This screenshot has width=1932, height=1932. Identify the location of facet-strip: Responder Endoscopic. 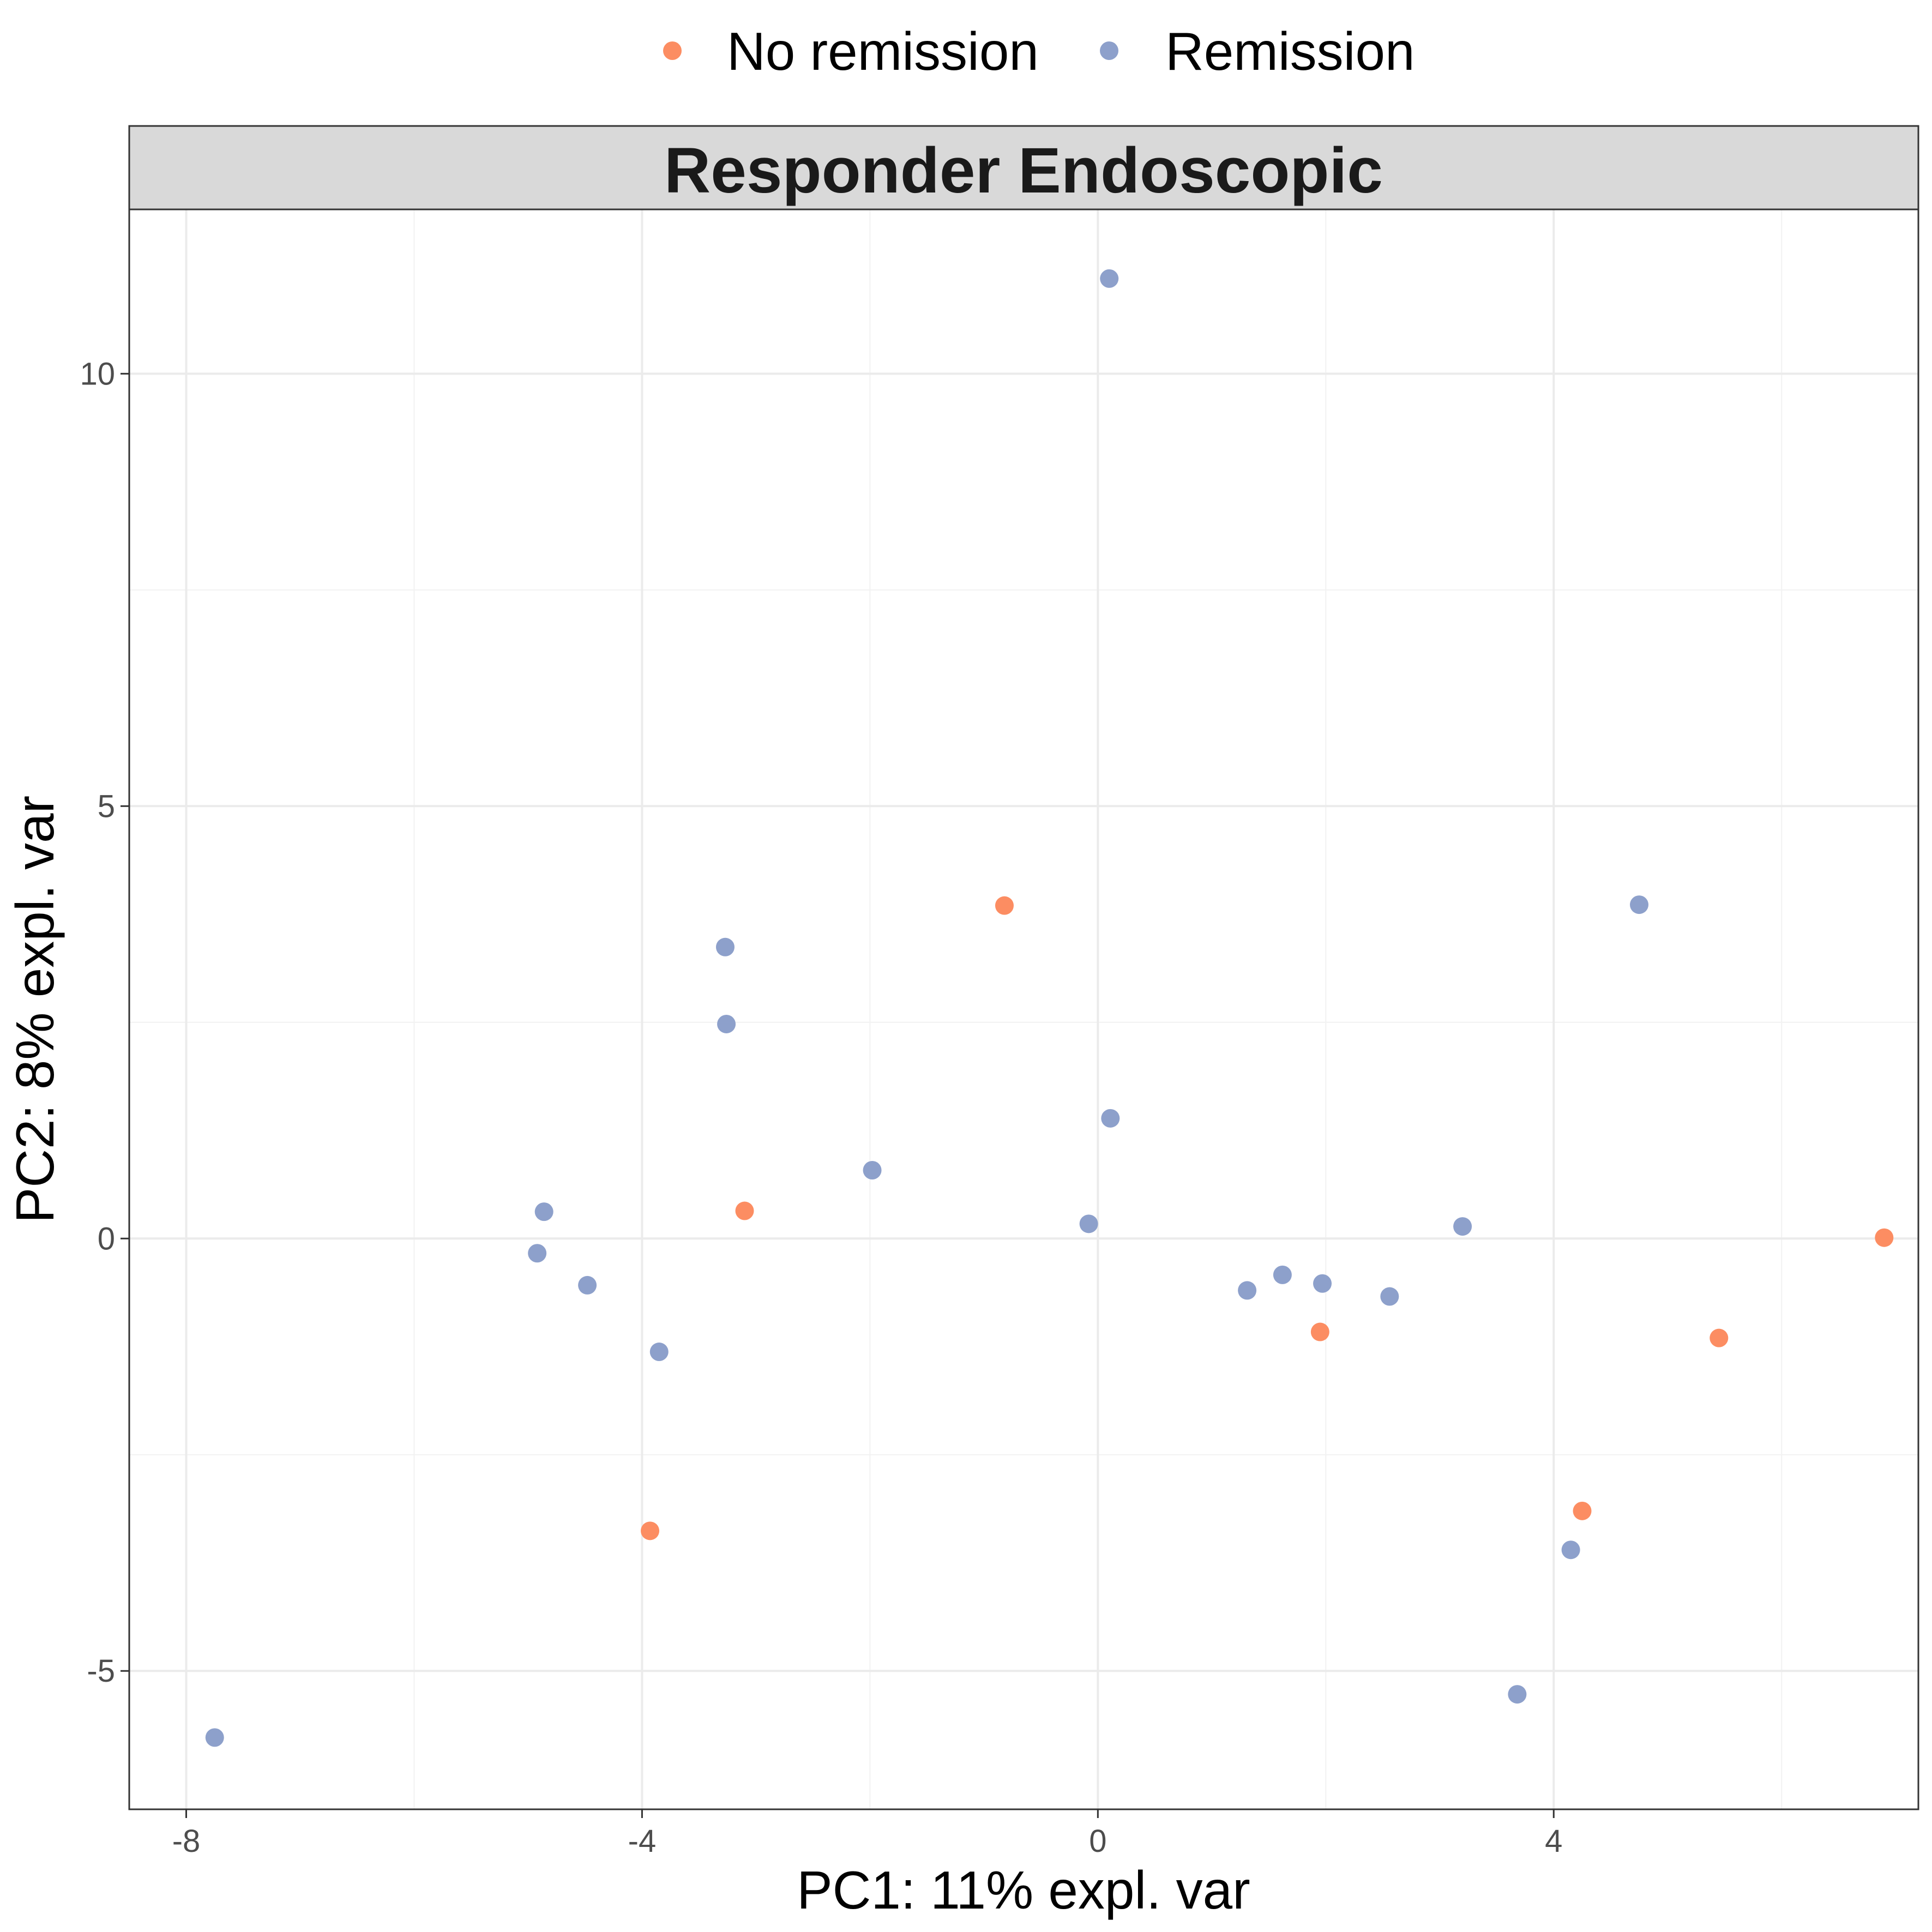
(1023, 167).